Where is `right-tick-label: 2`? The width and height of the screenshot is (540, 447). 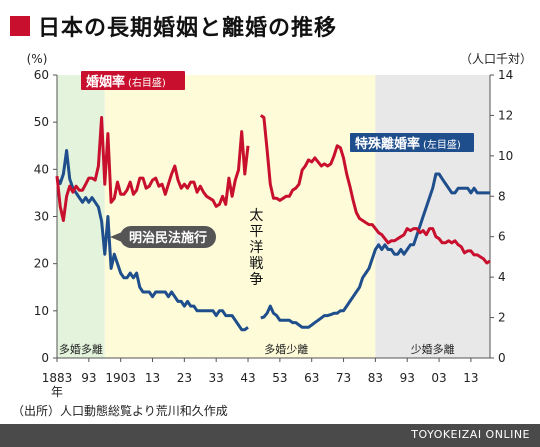
right-tick-label: 2 is located at coordinates (502, 318).